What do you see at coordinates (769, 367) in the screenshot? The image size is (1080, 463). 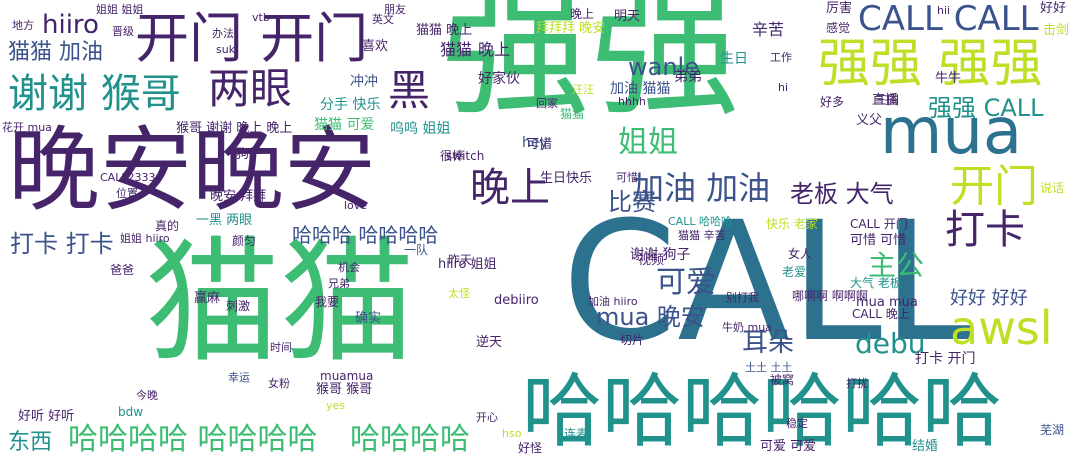 I see `word-79: 土土 土土` at bounding box center [769, 367].